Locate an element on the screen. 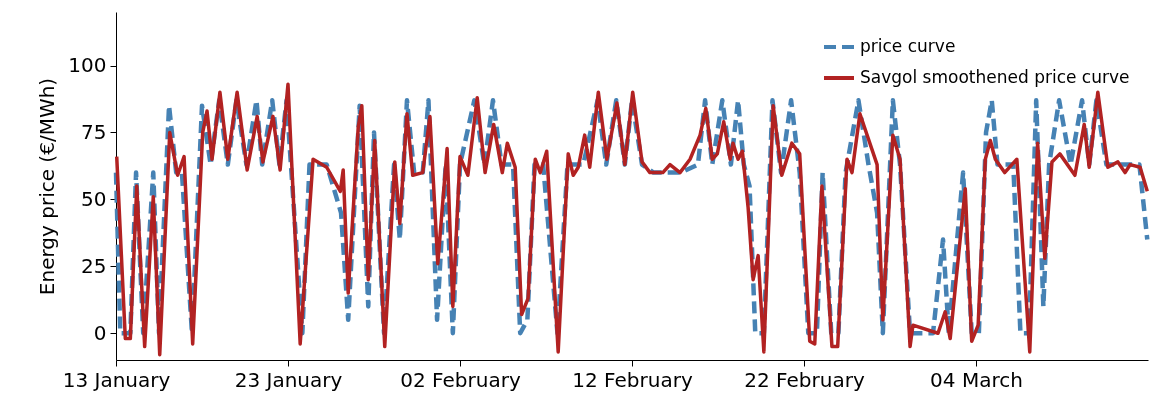 Image resolution: width=1157 pixels, height=410 pixels. x-tick-label: 23 January is located at coordinates (288, 379).